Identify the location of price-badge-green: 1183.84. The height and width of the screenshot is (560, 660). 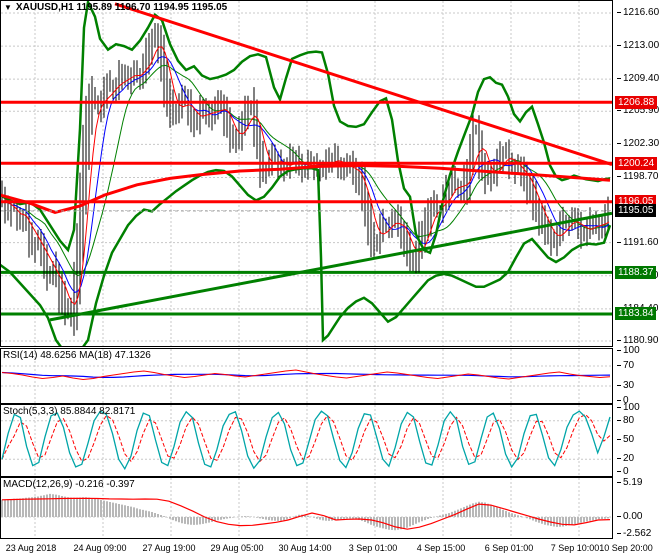
(636, 314).